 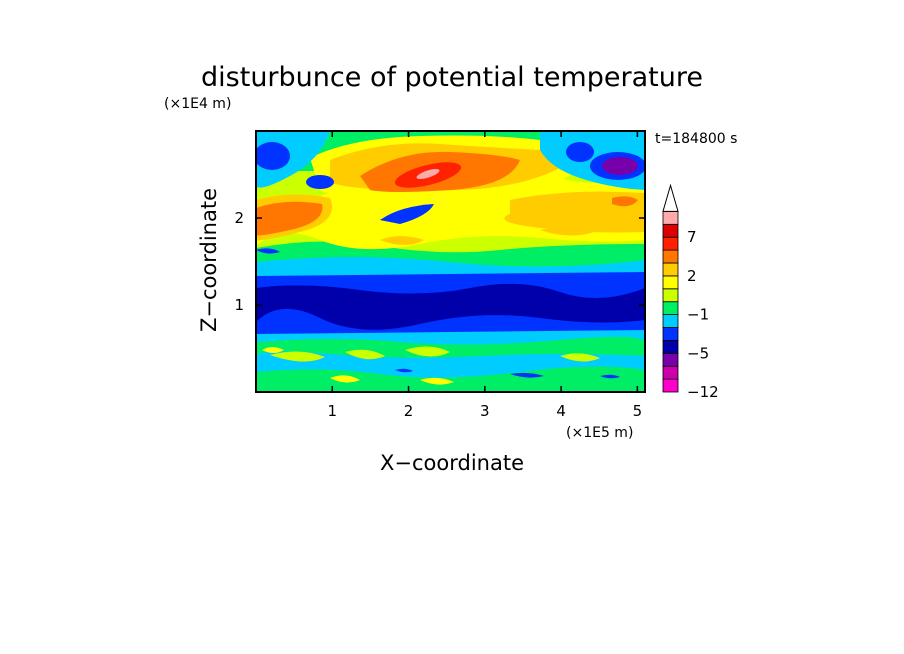 I want to click on y-tick-label: 1, so click(x=239, y=305).